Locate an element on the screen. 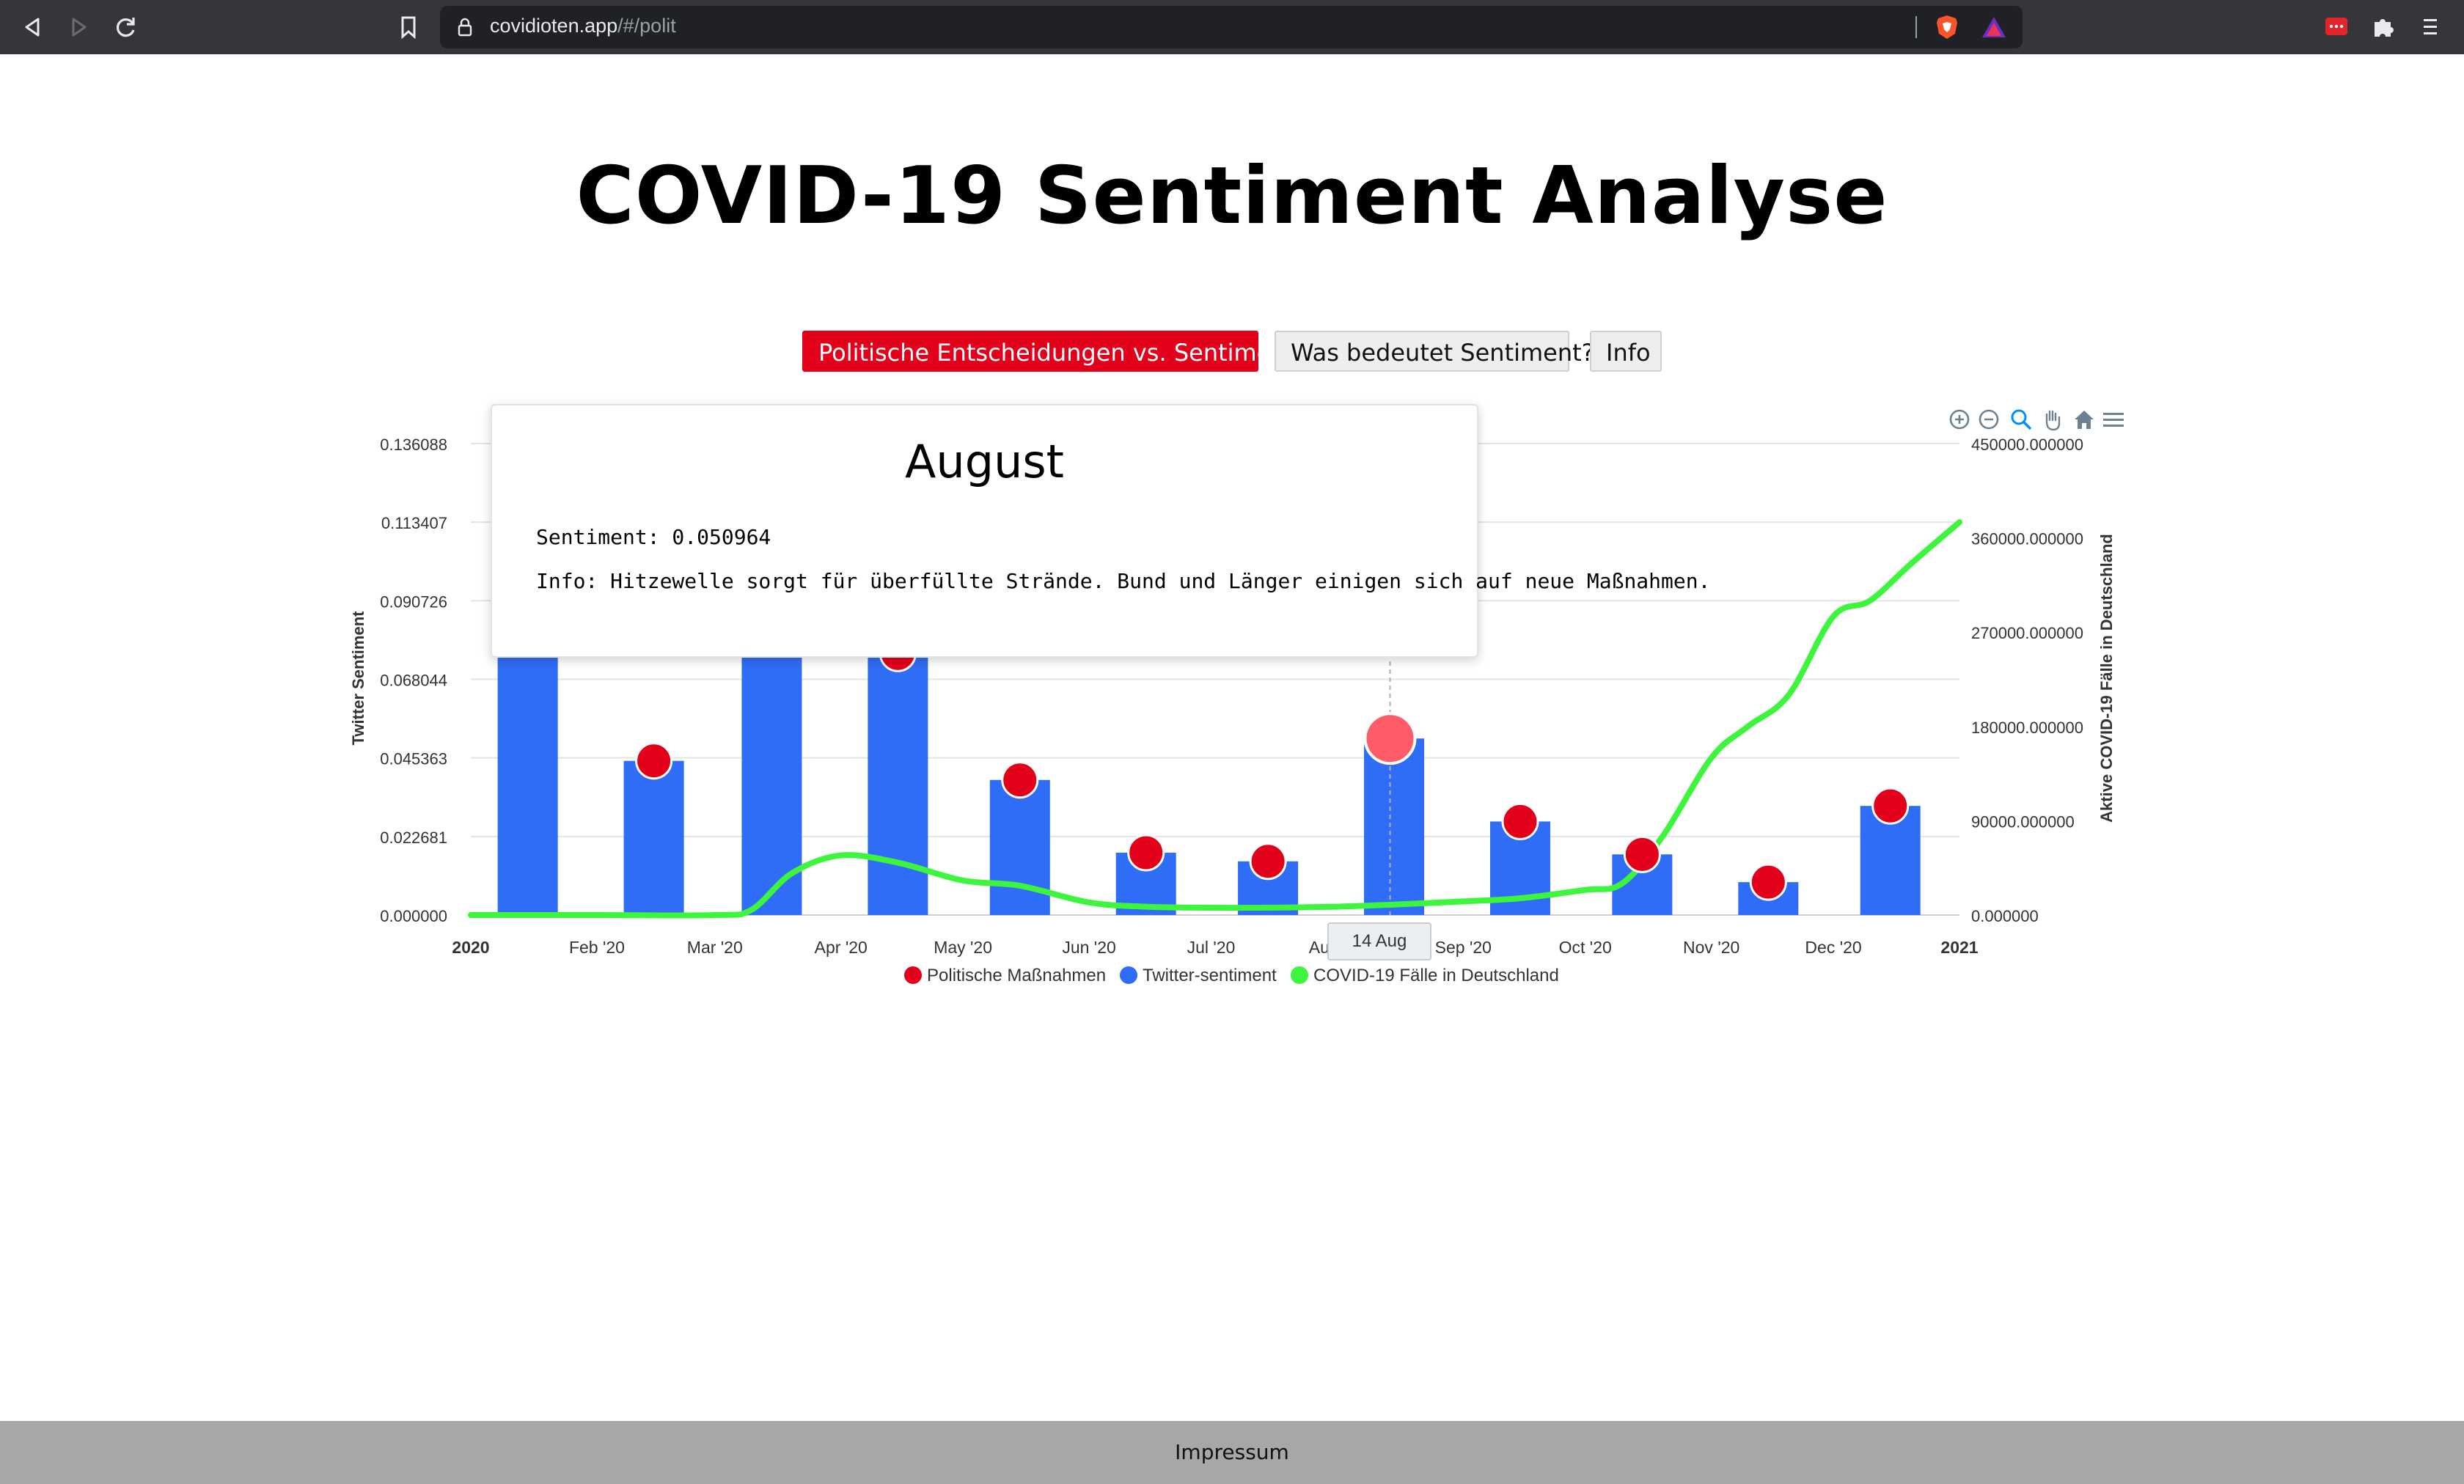 This screenshot has width=2464, height=1484. extension-red-icon is located at coordinates (2336, 26).